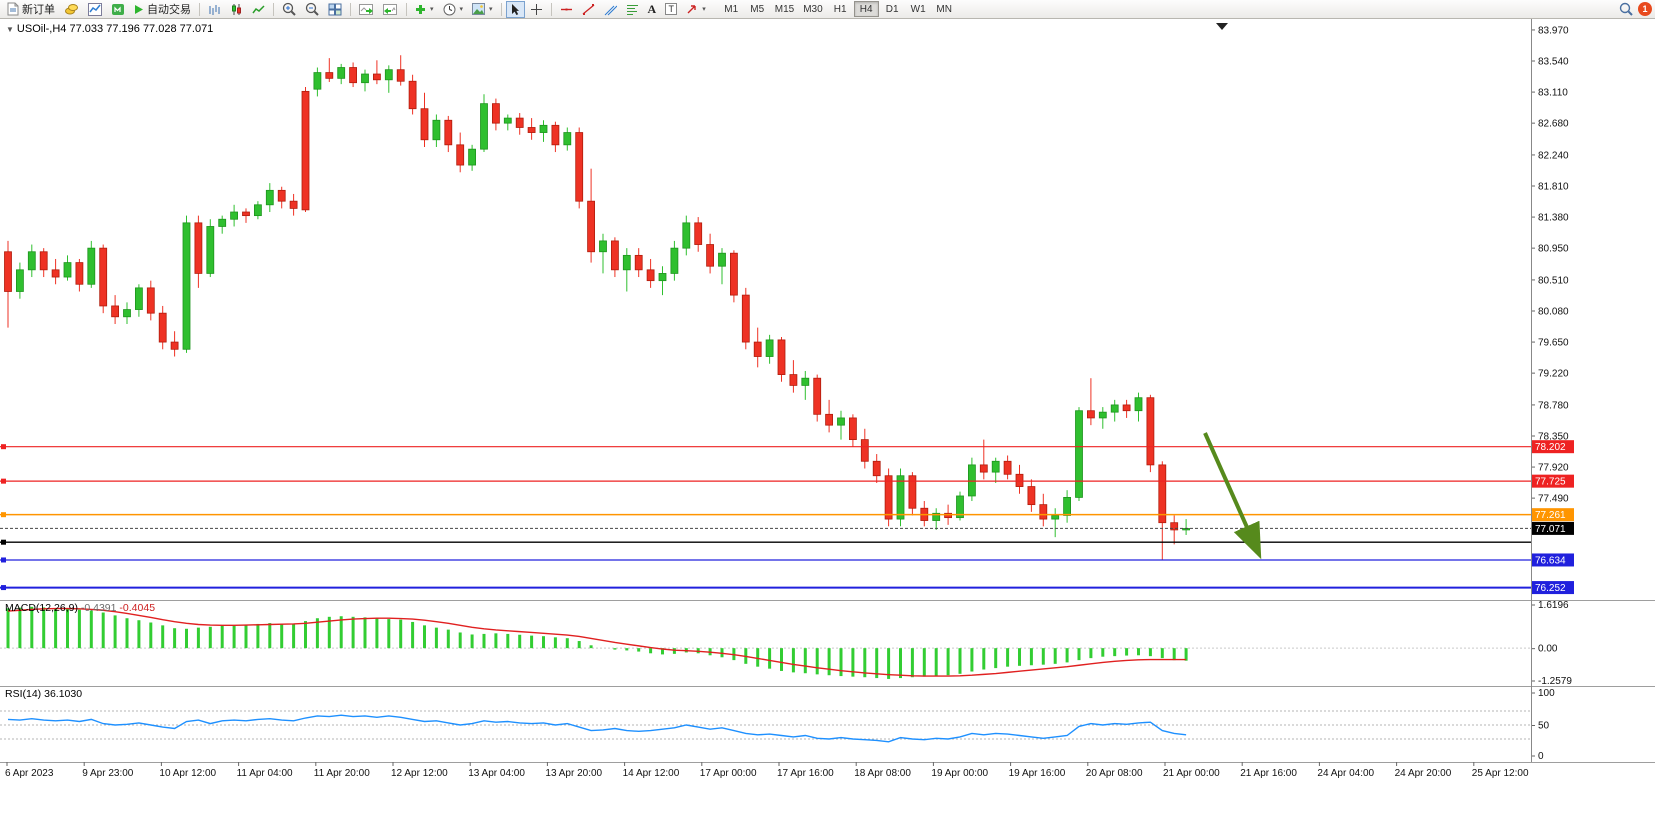 This screenshot has height=824, width=1655. Describe the element at coordinates (31, 9) in the screenshot. I see `new-order-button: 新订单` at that location.